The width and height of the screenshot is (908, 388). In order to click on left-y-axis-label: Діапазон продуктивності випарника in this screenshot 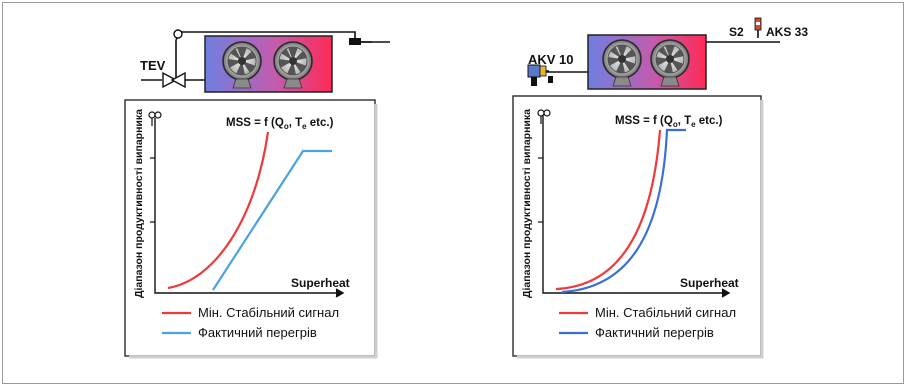, I will do `click(139, 203)`.